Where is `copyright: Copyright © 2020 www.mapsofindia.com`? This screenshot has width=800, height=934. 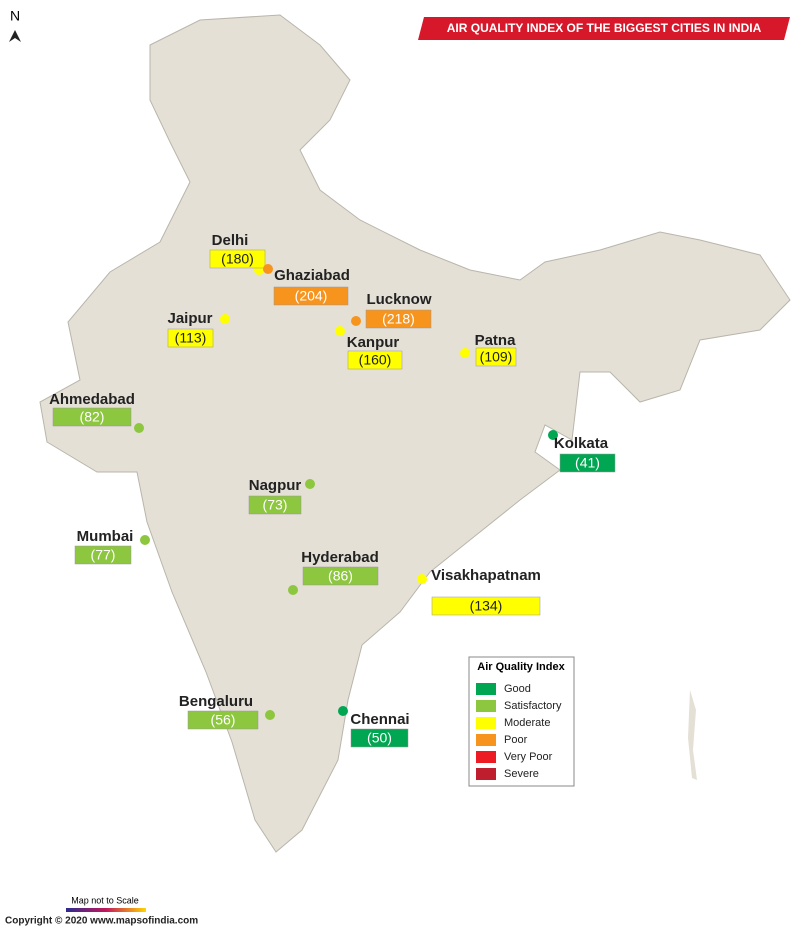 copyright: Copyright © 2020 www.mapsofindia.com is located at coordinates (101, 921).